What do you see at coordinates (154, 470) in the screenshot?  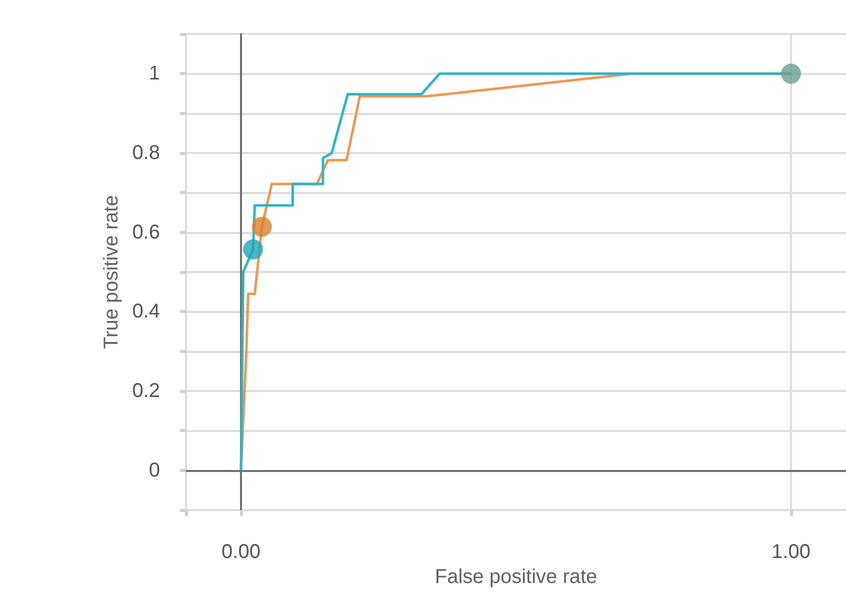 I see `y-tick-label: 0` at bounding box center [154, 470].